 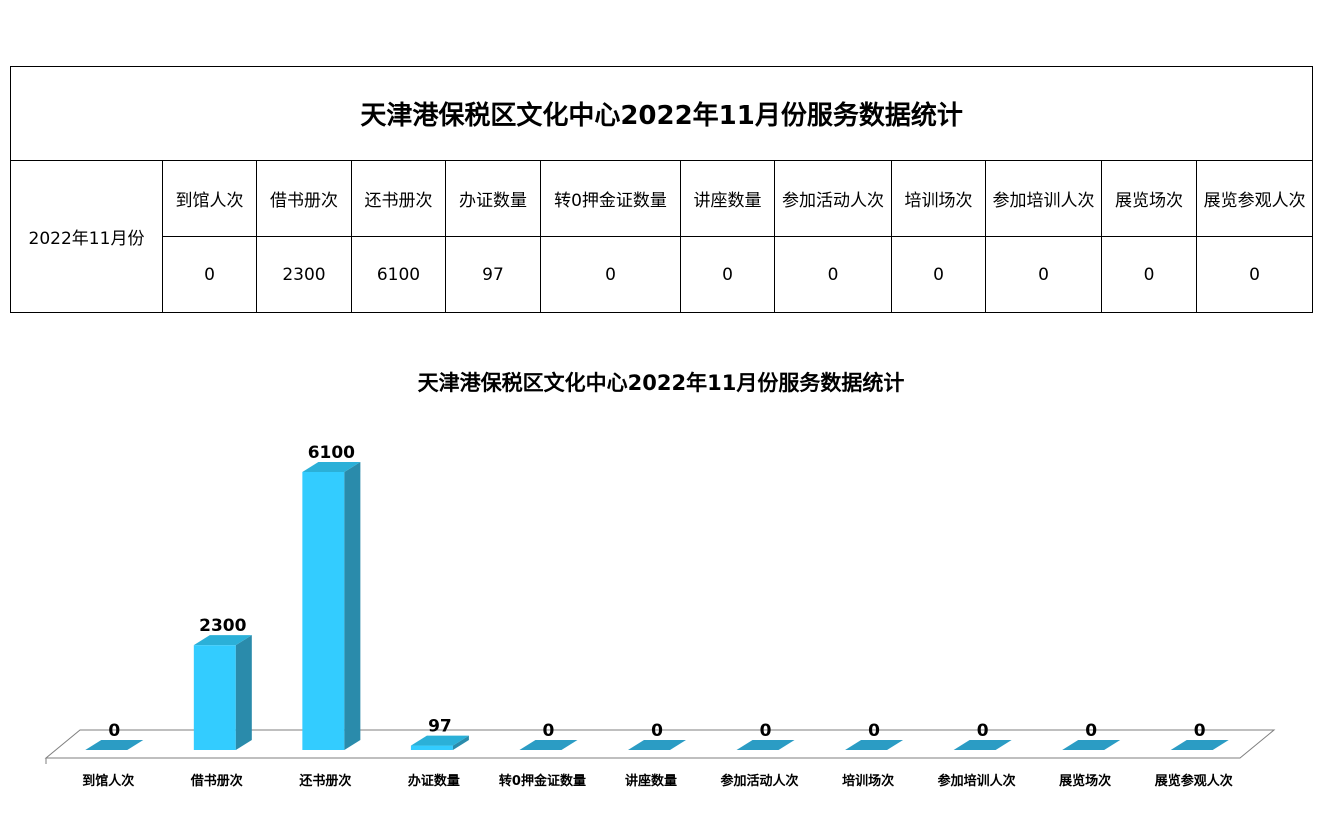 I want to click on chart-floor, so click(x=660, y=746).